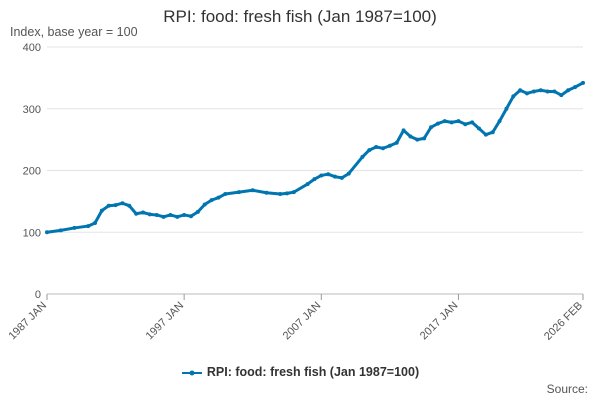  I want to click on x-axis: 1987 JAN 1997 JAN 2007 JAN 2017 JAN 2026 FEB, so click(295, 318).